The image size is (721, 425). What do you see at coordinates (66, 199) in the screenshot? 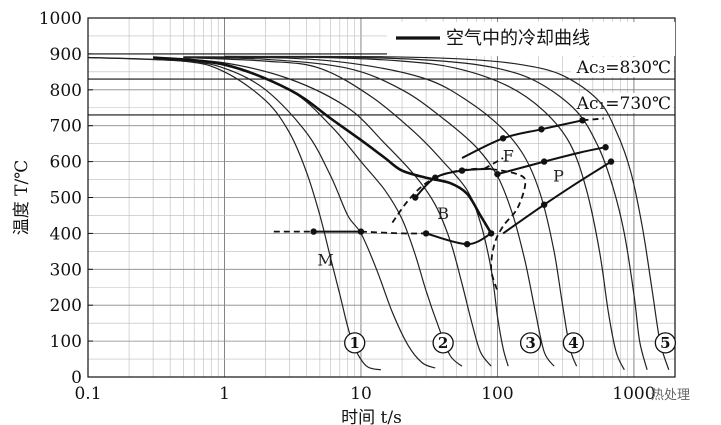
I see `y-tick-label: 500` at bounding box center [66, 199].